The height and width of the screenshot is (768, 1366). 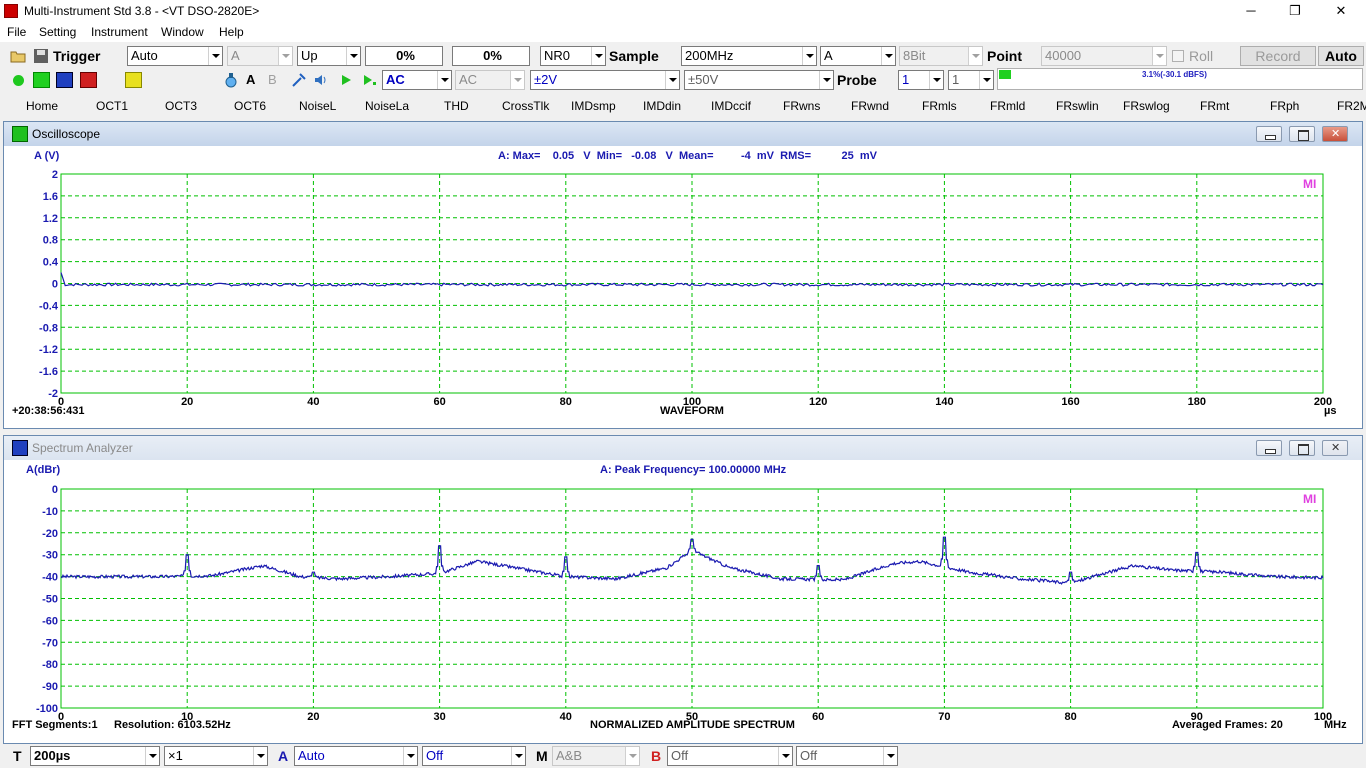 What do you see at coordinates (1341, 56) in the screenshot?
I see `auto-button: Auto` at bounding box center [1341, 56].